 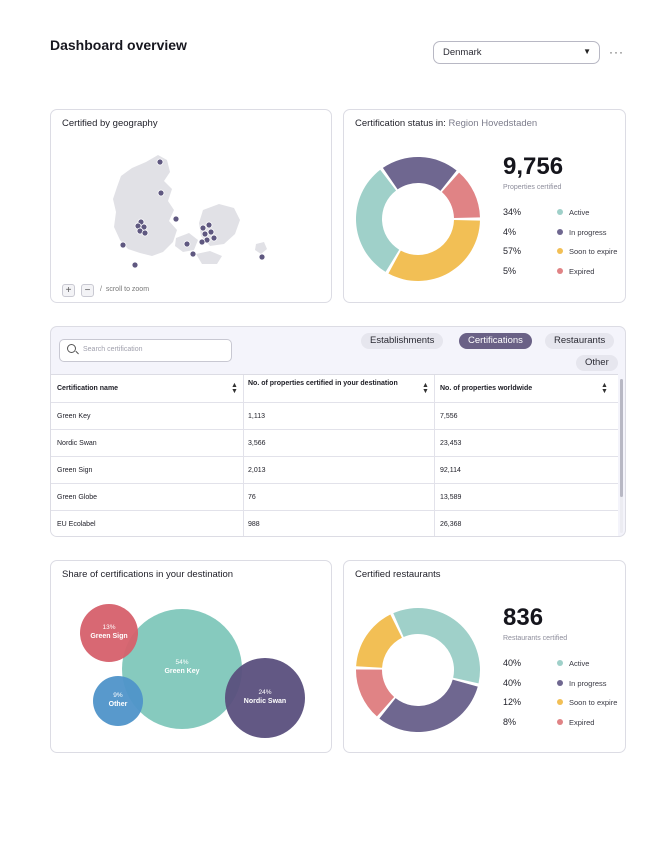 I want to click on legend-expired-pct: 8%, so click(x=510, y=722).